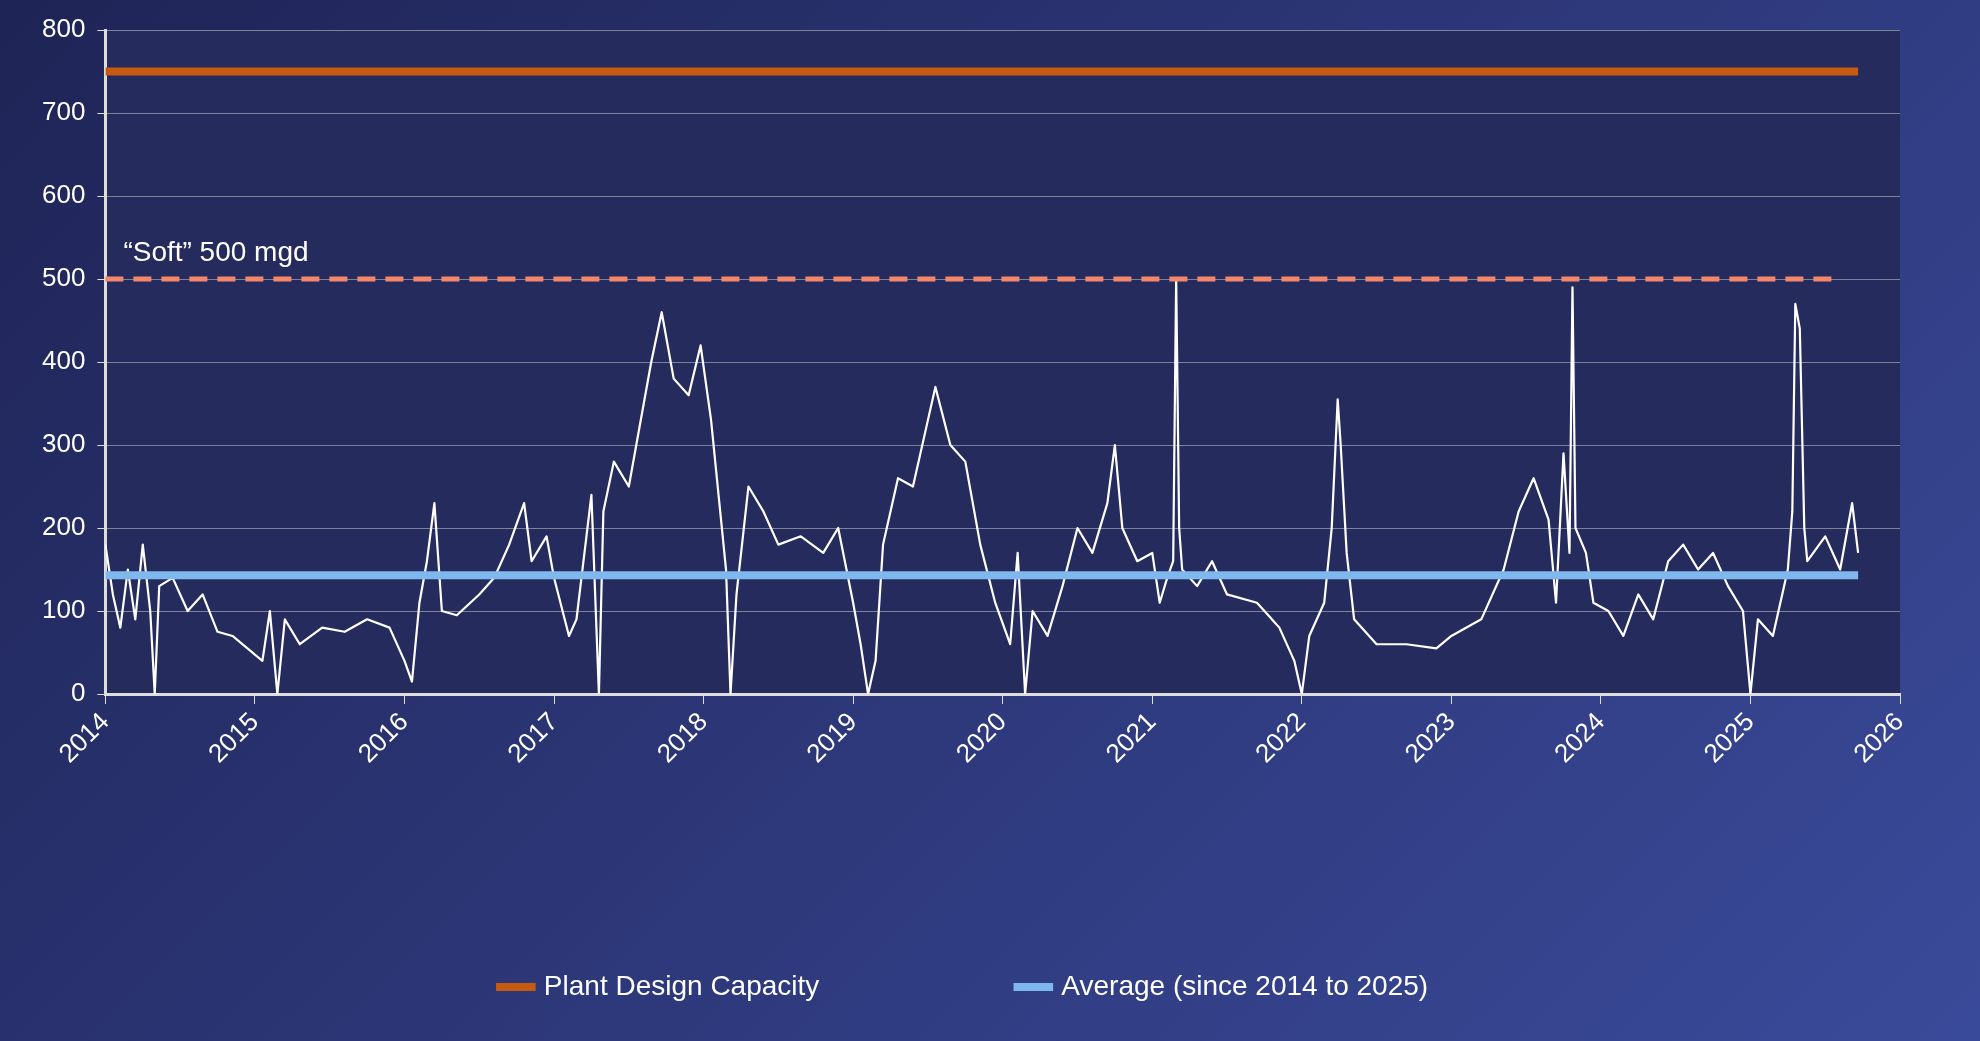  I want to click on y-tick-label: 400, so click(63, 360).